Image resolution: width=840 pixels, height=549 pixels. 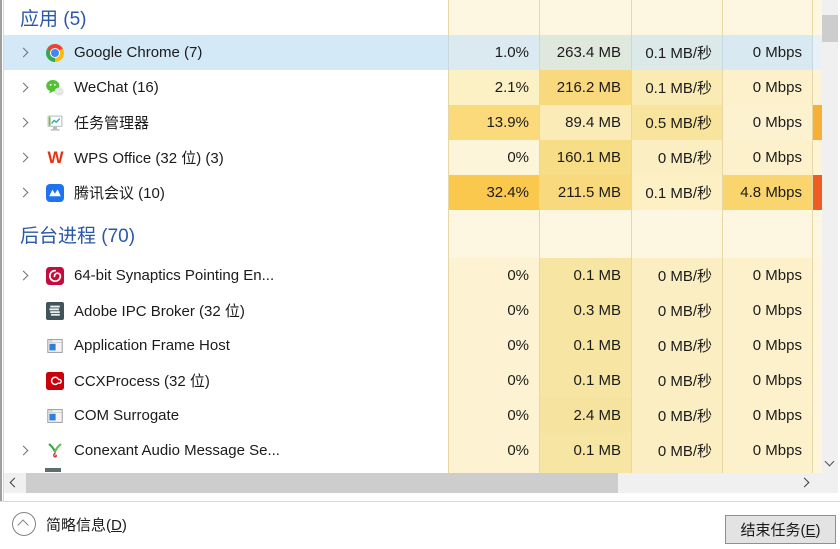 I want to click on process-name: CCXProcess (32 位), so click(x=142, y=381).